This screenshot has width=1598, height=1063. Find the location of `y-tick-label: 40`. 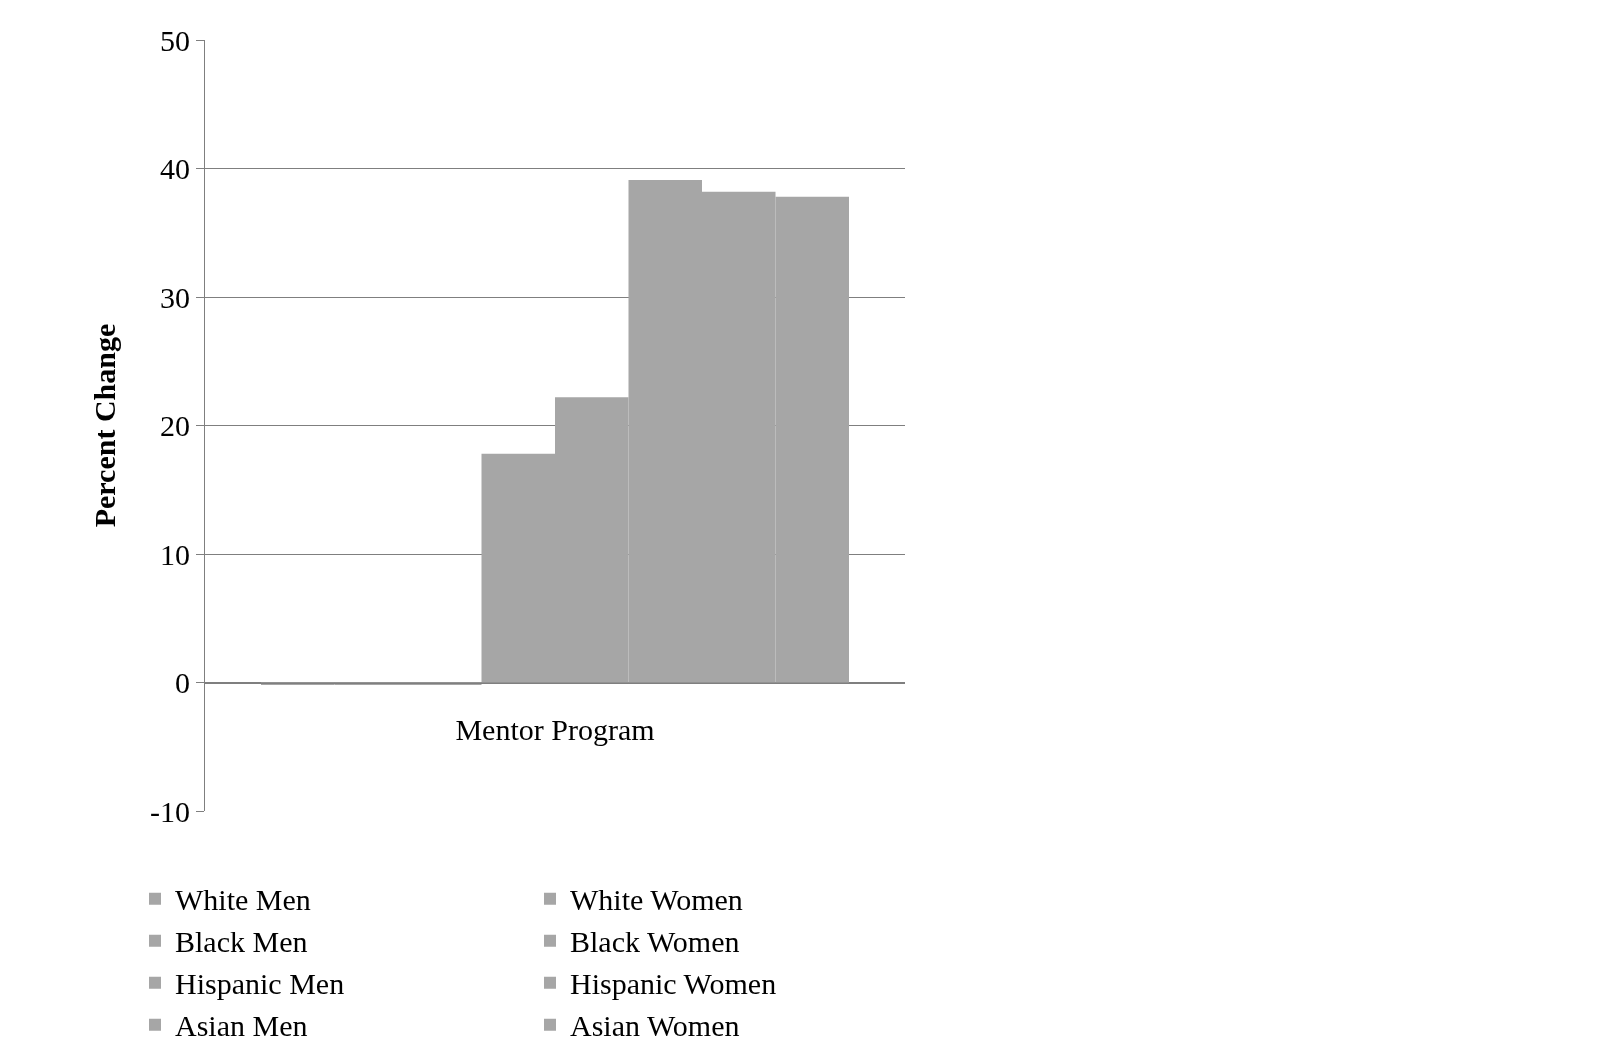

y-tick-label: 40 is located at coordinates (175, 168).